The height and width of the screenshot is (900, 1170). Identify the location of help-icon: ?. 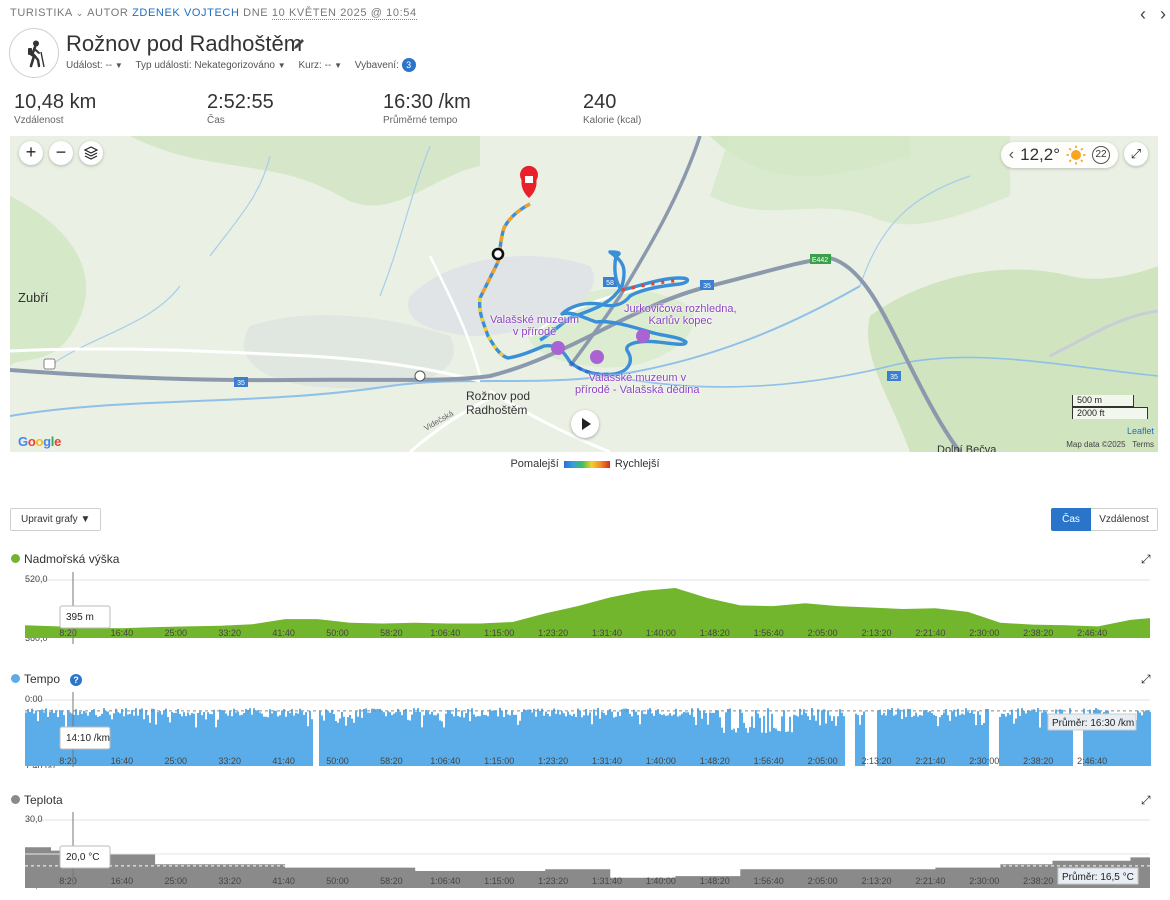
(76, 680).